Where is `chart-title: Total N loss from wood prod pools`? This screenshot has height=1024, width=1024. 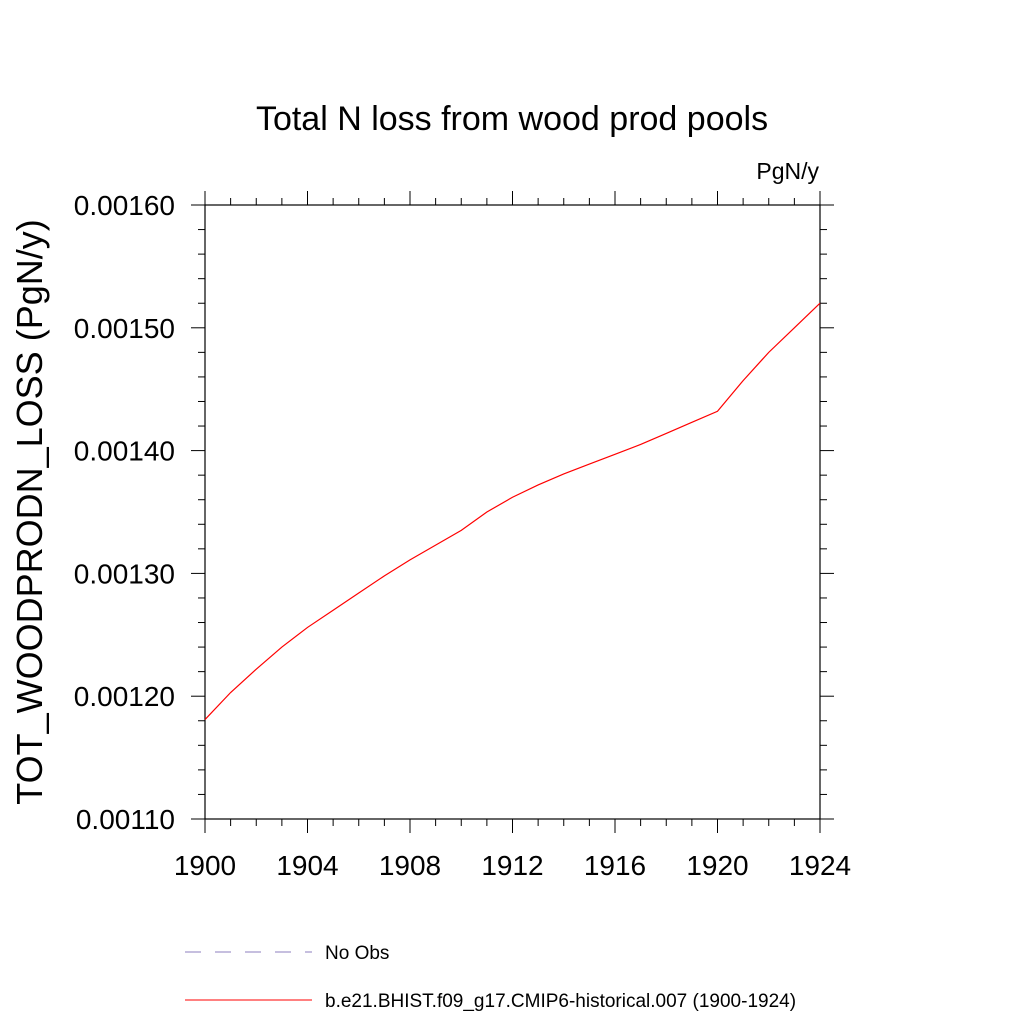
chart-title: Total N loss from wood prod pools is located at coordinates (512, 119).